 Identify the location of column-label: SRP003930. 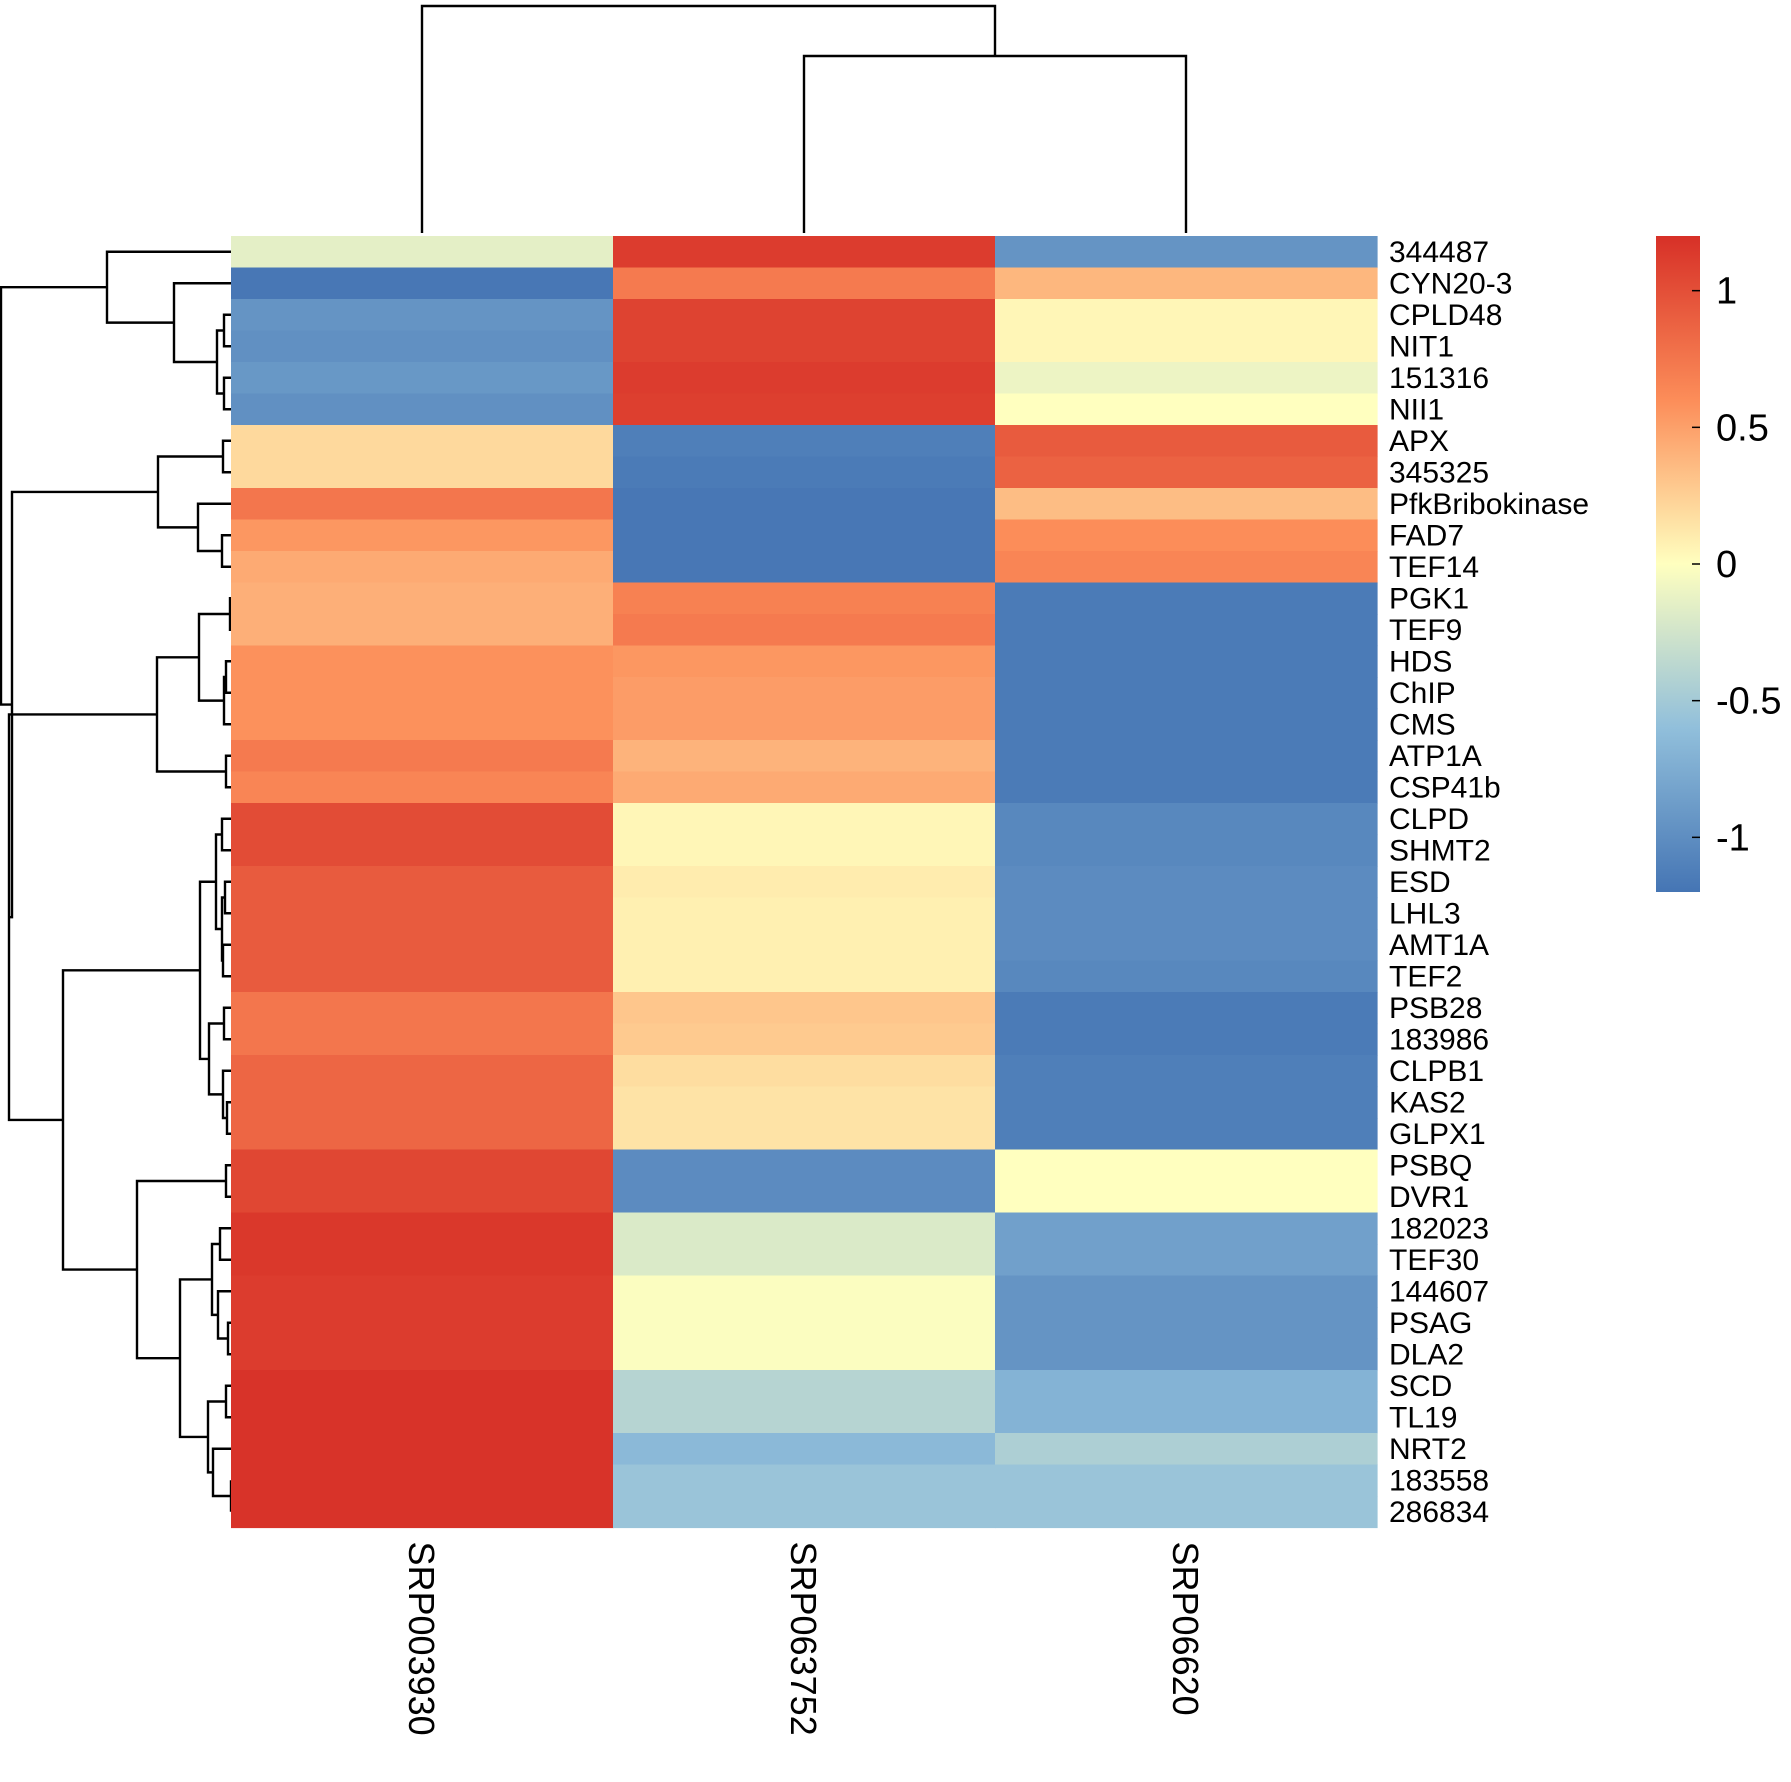
(421, 1639).